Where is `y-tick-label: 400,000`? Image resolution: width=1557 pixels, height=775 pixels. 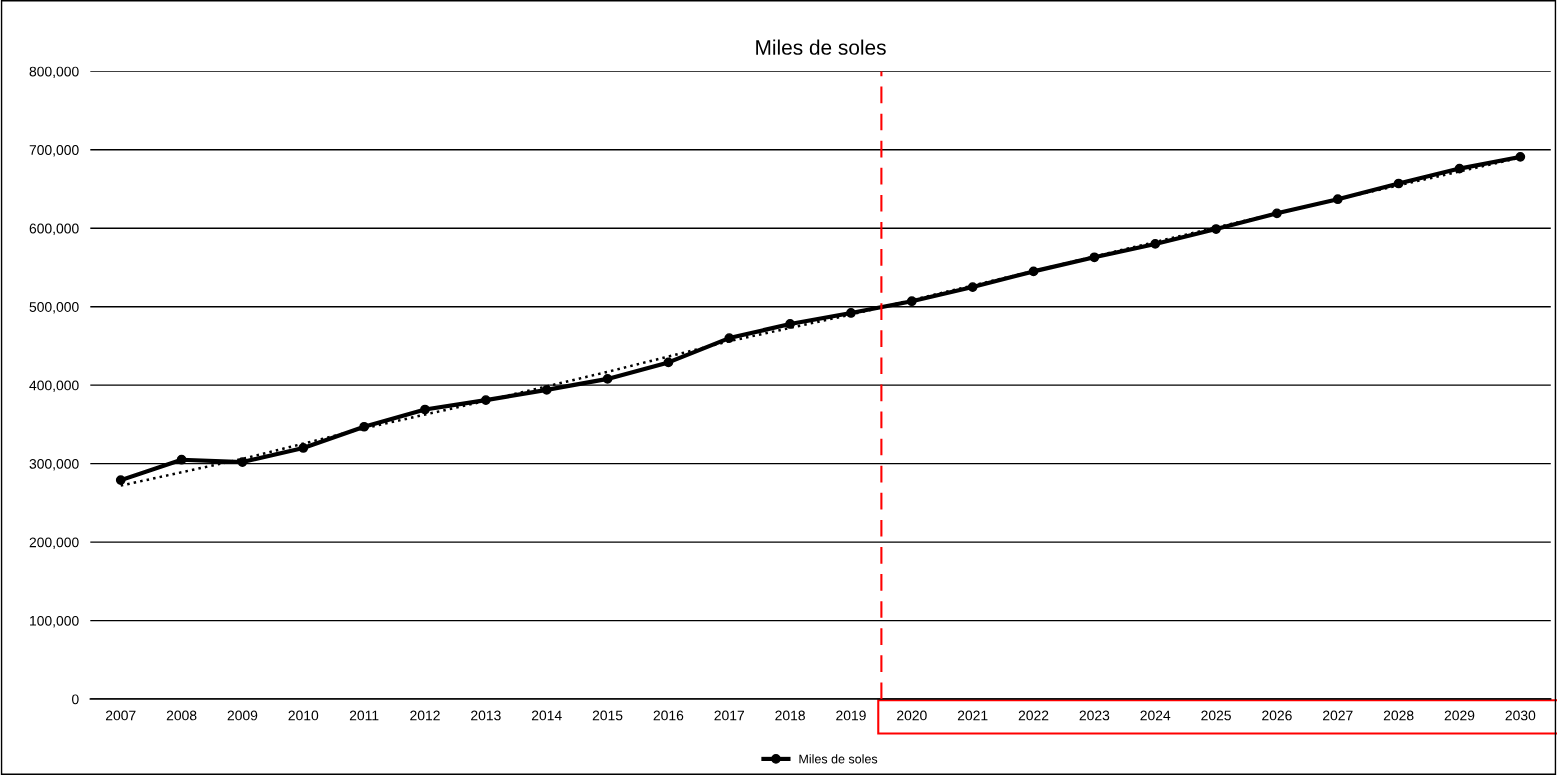
y-tick-label: 400,000 is located at coordinates (54, 386).